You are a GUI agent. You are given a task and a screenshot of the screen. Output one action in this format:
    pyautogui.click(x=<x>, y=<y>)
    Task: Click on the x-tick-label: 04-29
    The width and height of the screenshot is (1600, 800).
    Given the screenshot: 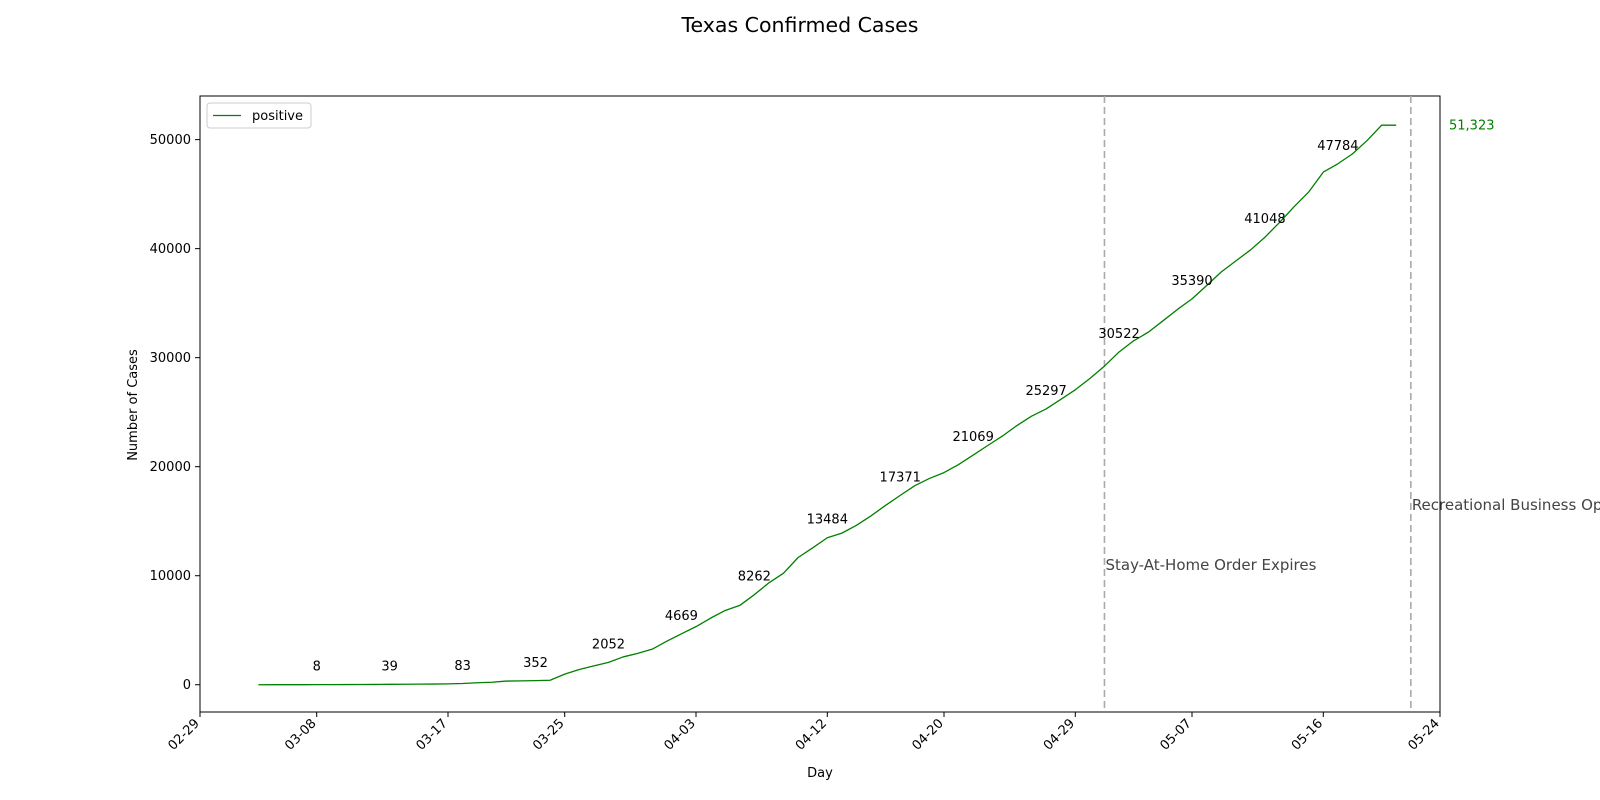 What is the action you would take?
    pyautogui.click(x=1059, y=734)
    